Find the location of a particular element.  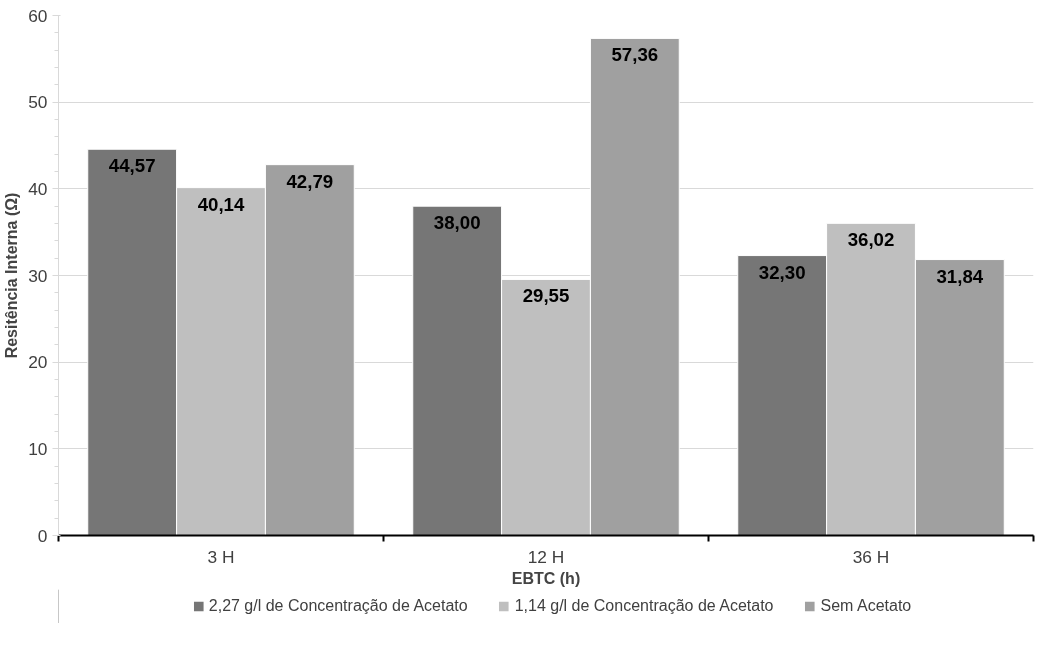

legend-label: 1,14 g/l de Concentração de Acetato is located at coordinates (644, 606).